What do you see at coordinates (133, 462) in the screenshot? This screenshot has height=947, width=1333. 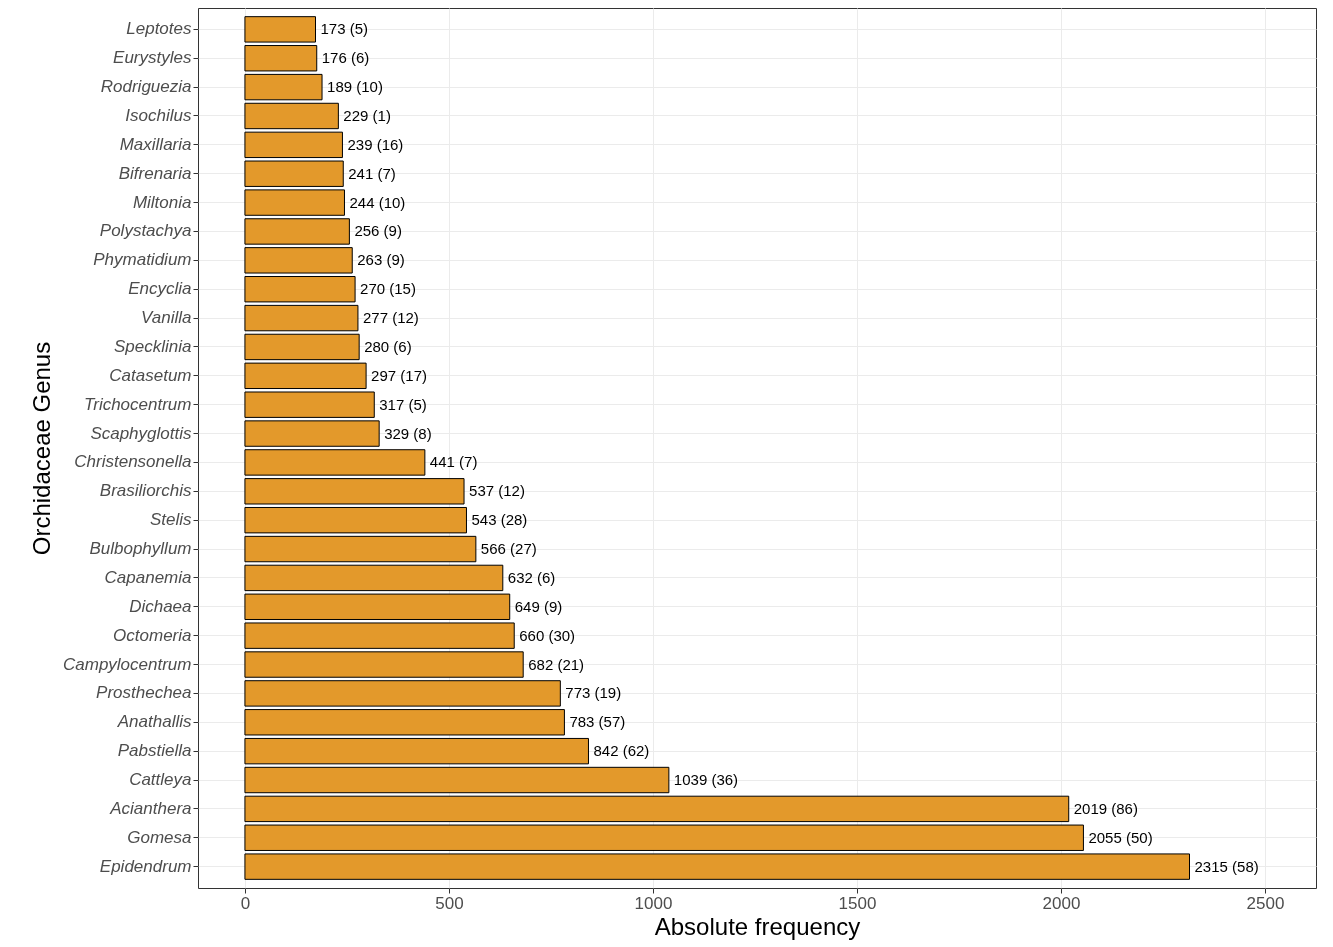 I see `y-tick-label: Christensonella` at bounding box center [133, 462].